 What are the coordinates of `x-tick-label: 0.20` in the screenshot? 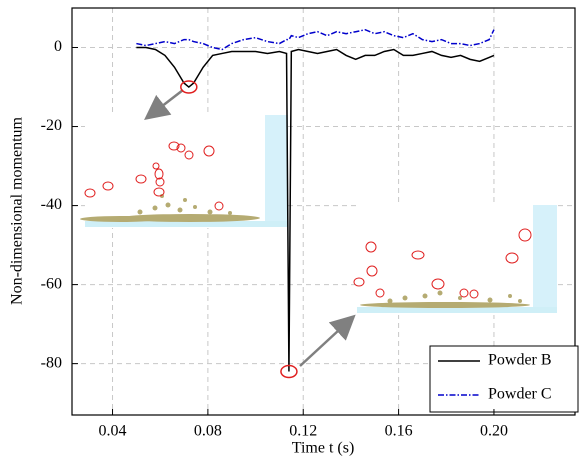 It's located at (494, 431).